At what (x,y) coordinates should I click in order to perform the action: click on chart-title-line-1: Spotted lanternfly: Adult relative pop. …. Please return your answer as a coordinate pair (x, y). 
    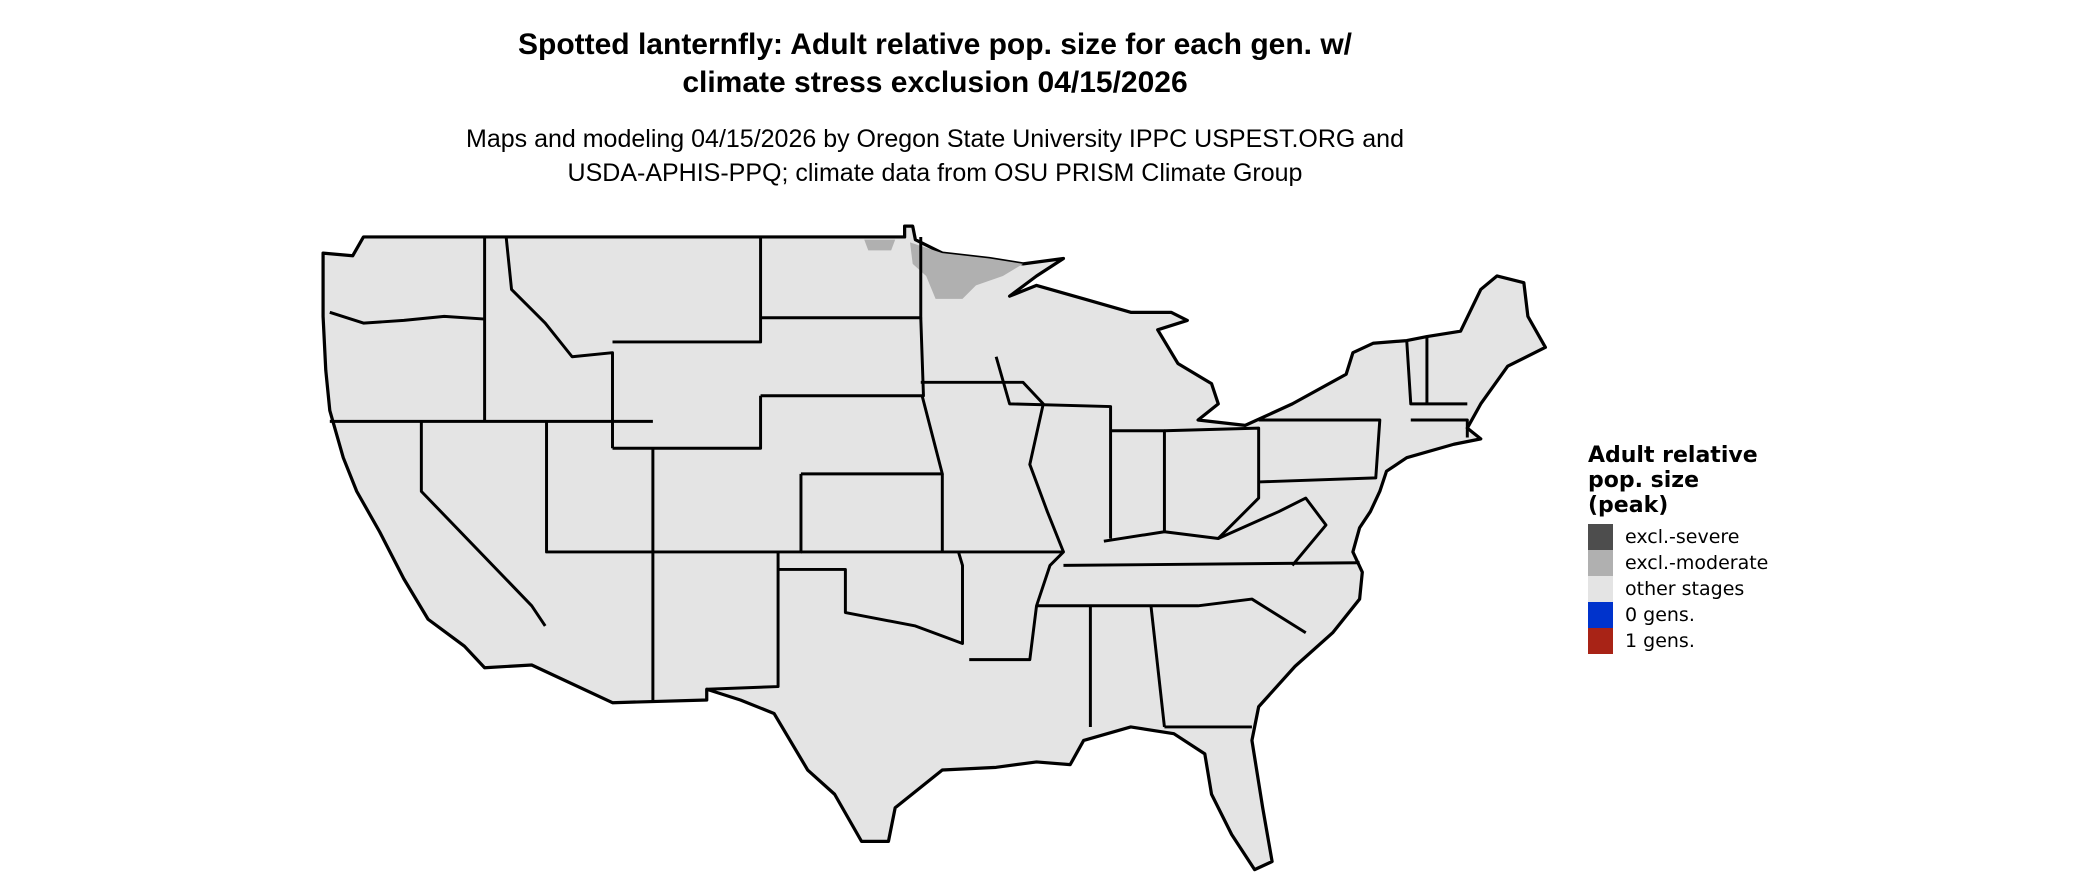
    Looking at the image, I should click on (934, 44).